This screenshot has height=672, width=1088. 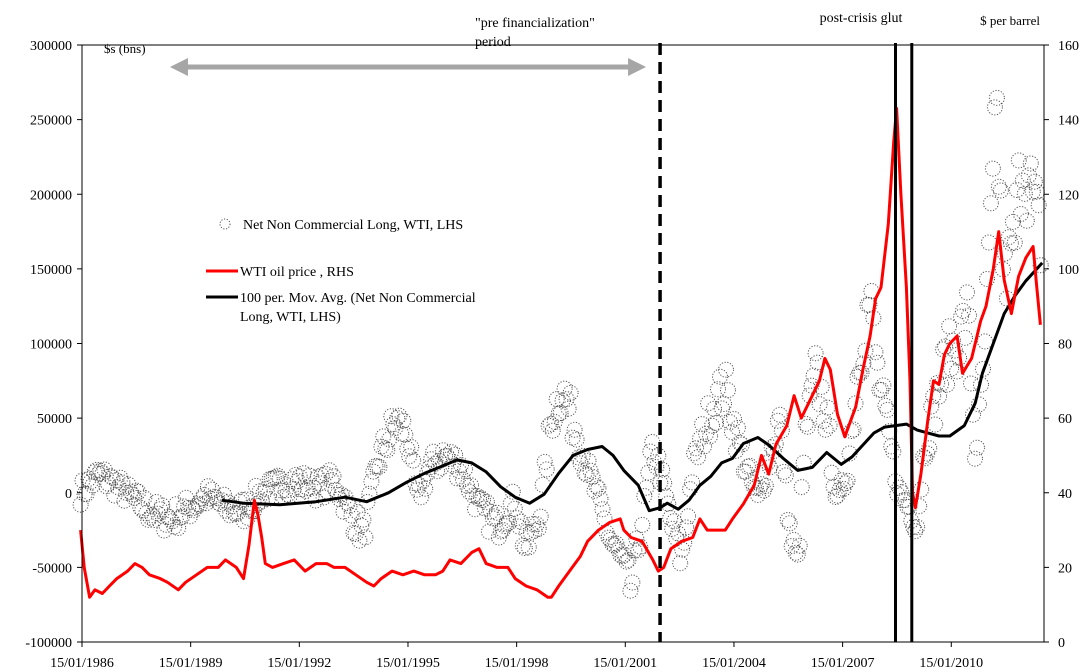 I want to click on right-tick-label: 20, so click(x=1065, y=568).